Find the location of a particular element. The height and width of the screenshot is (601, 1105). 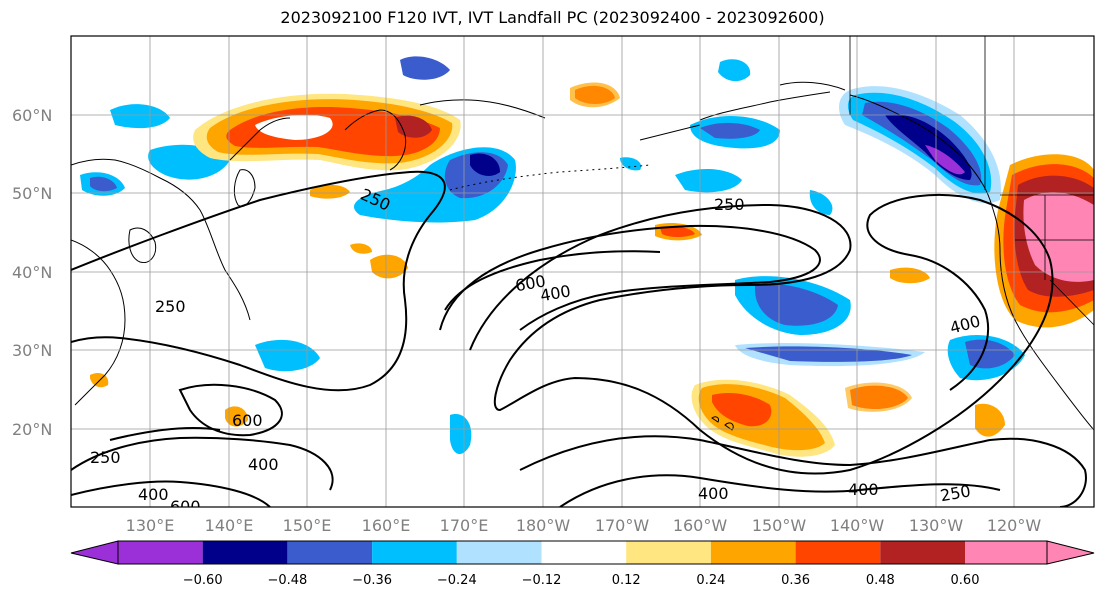

shading-negative-alaska is located at coordinates (919, 145).